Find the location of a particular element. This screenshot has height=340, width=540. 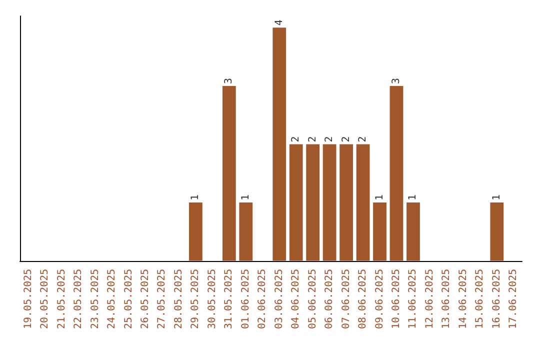

x-tick-label: 21.05.2025 is located at coordinates (62, 299).